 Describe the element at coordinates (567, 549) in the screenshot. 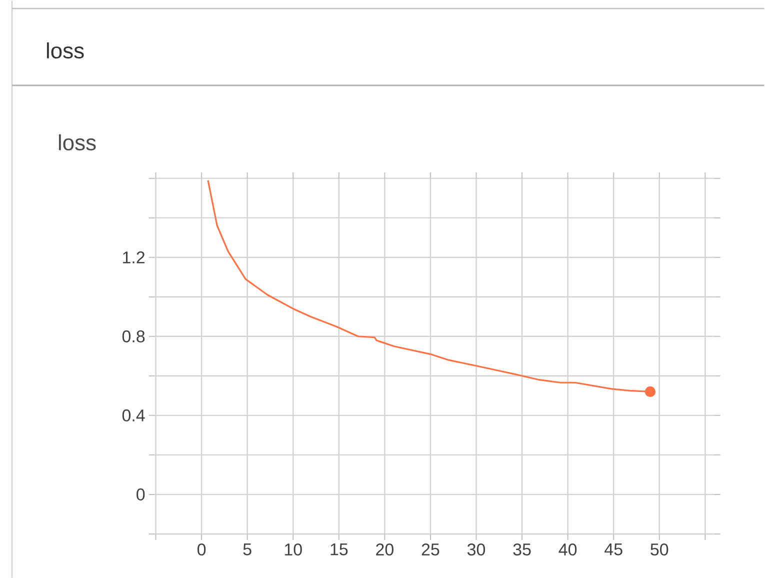

I see `x-tick-label: 40` at that location.